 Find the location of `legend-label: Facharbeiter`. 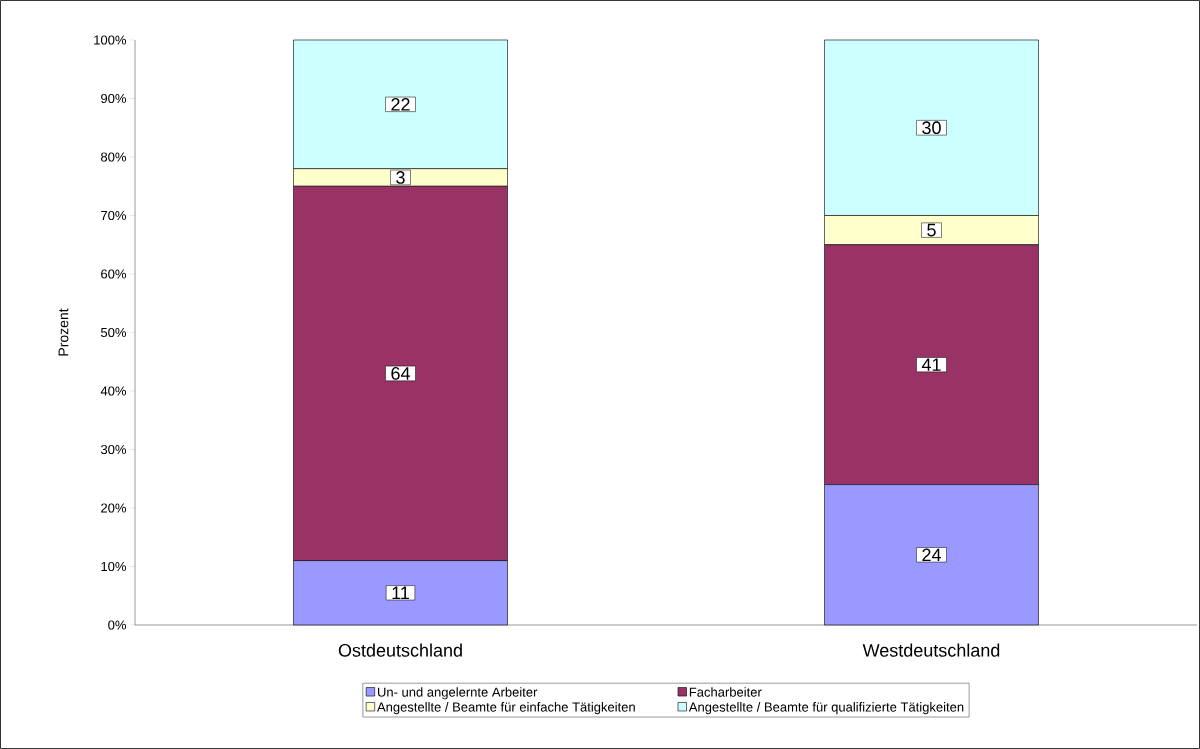

legend-label: Facharbeiter is located at coordinates (725, 692).